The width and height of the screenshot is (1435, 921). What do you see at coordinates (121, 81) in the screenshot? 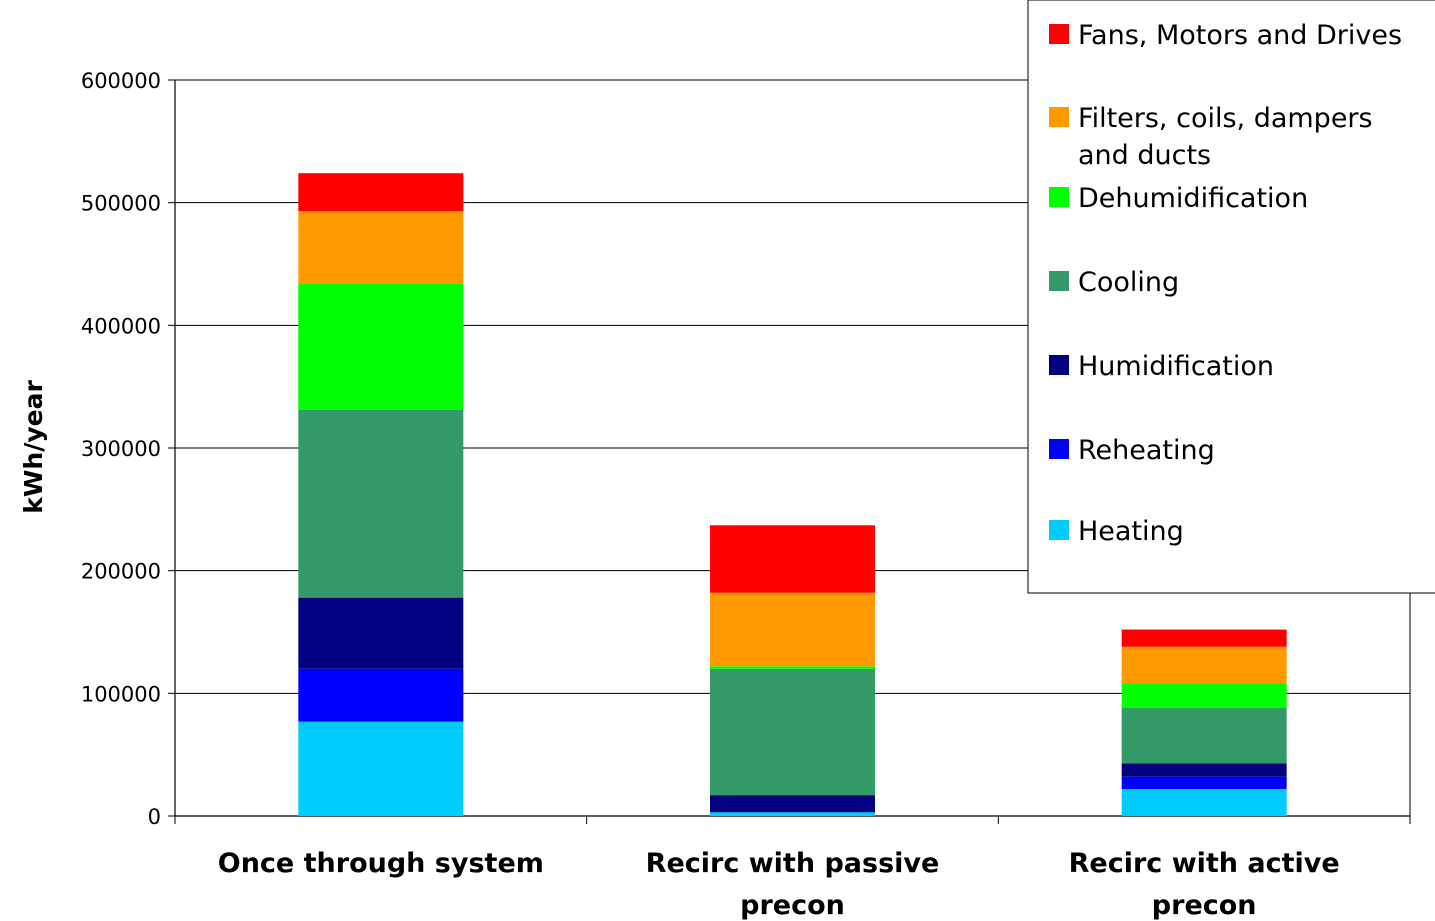
I see `y-tick-label: 600000` at bounding box center [121, 81].